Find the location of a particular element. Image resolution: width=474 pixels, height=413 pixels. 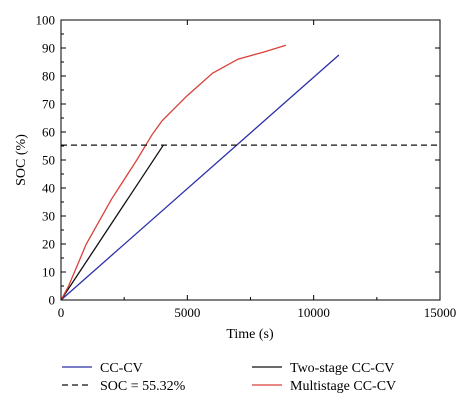

y-tick-label-6: 60 is located at coordinates (48, 132).